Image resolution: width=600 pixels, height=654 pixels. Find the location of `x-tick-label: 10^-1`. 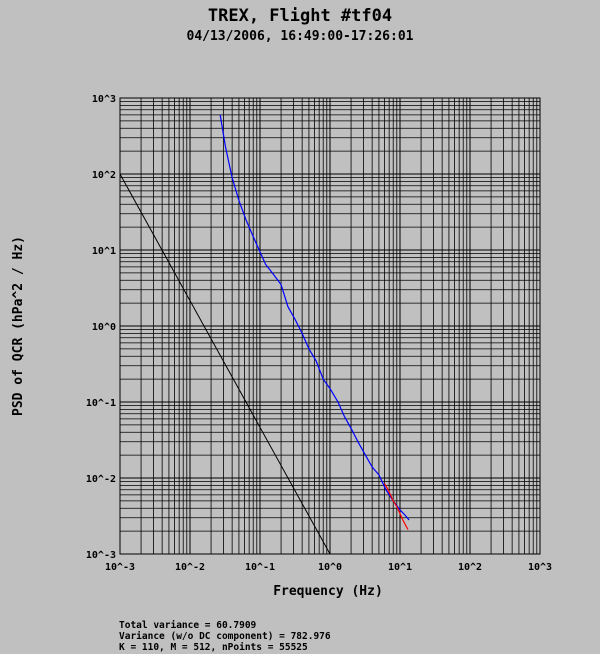

x-tick-label: 10^-1 is located at coordinates (260, 567).